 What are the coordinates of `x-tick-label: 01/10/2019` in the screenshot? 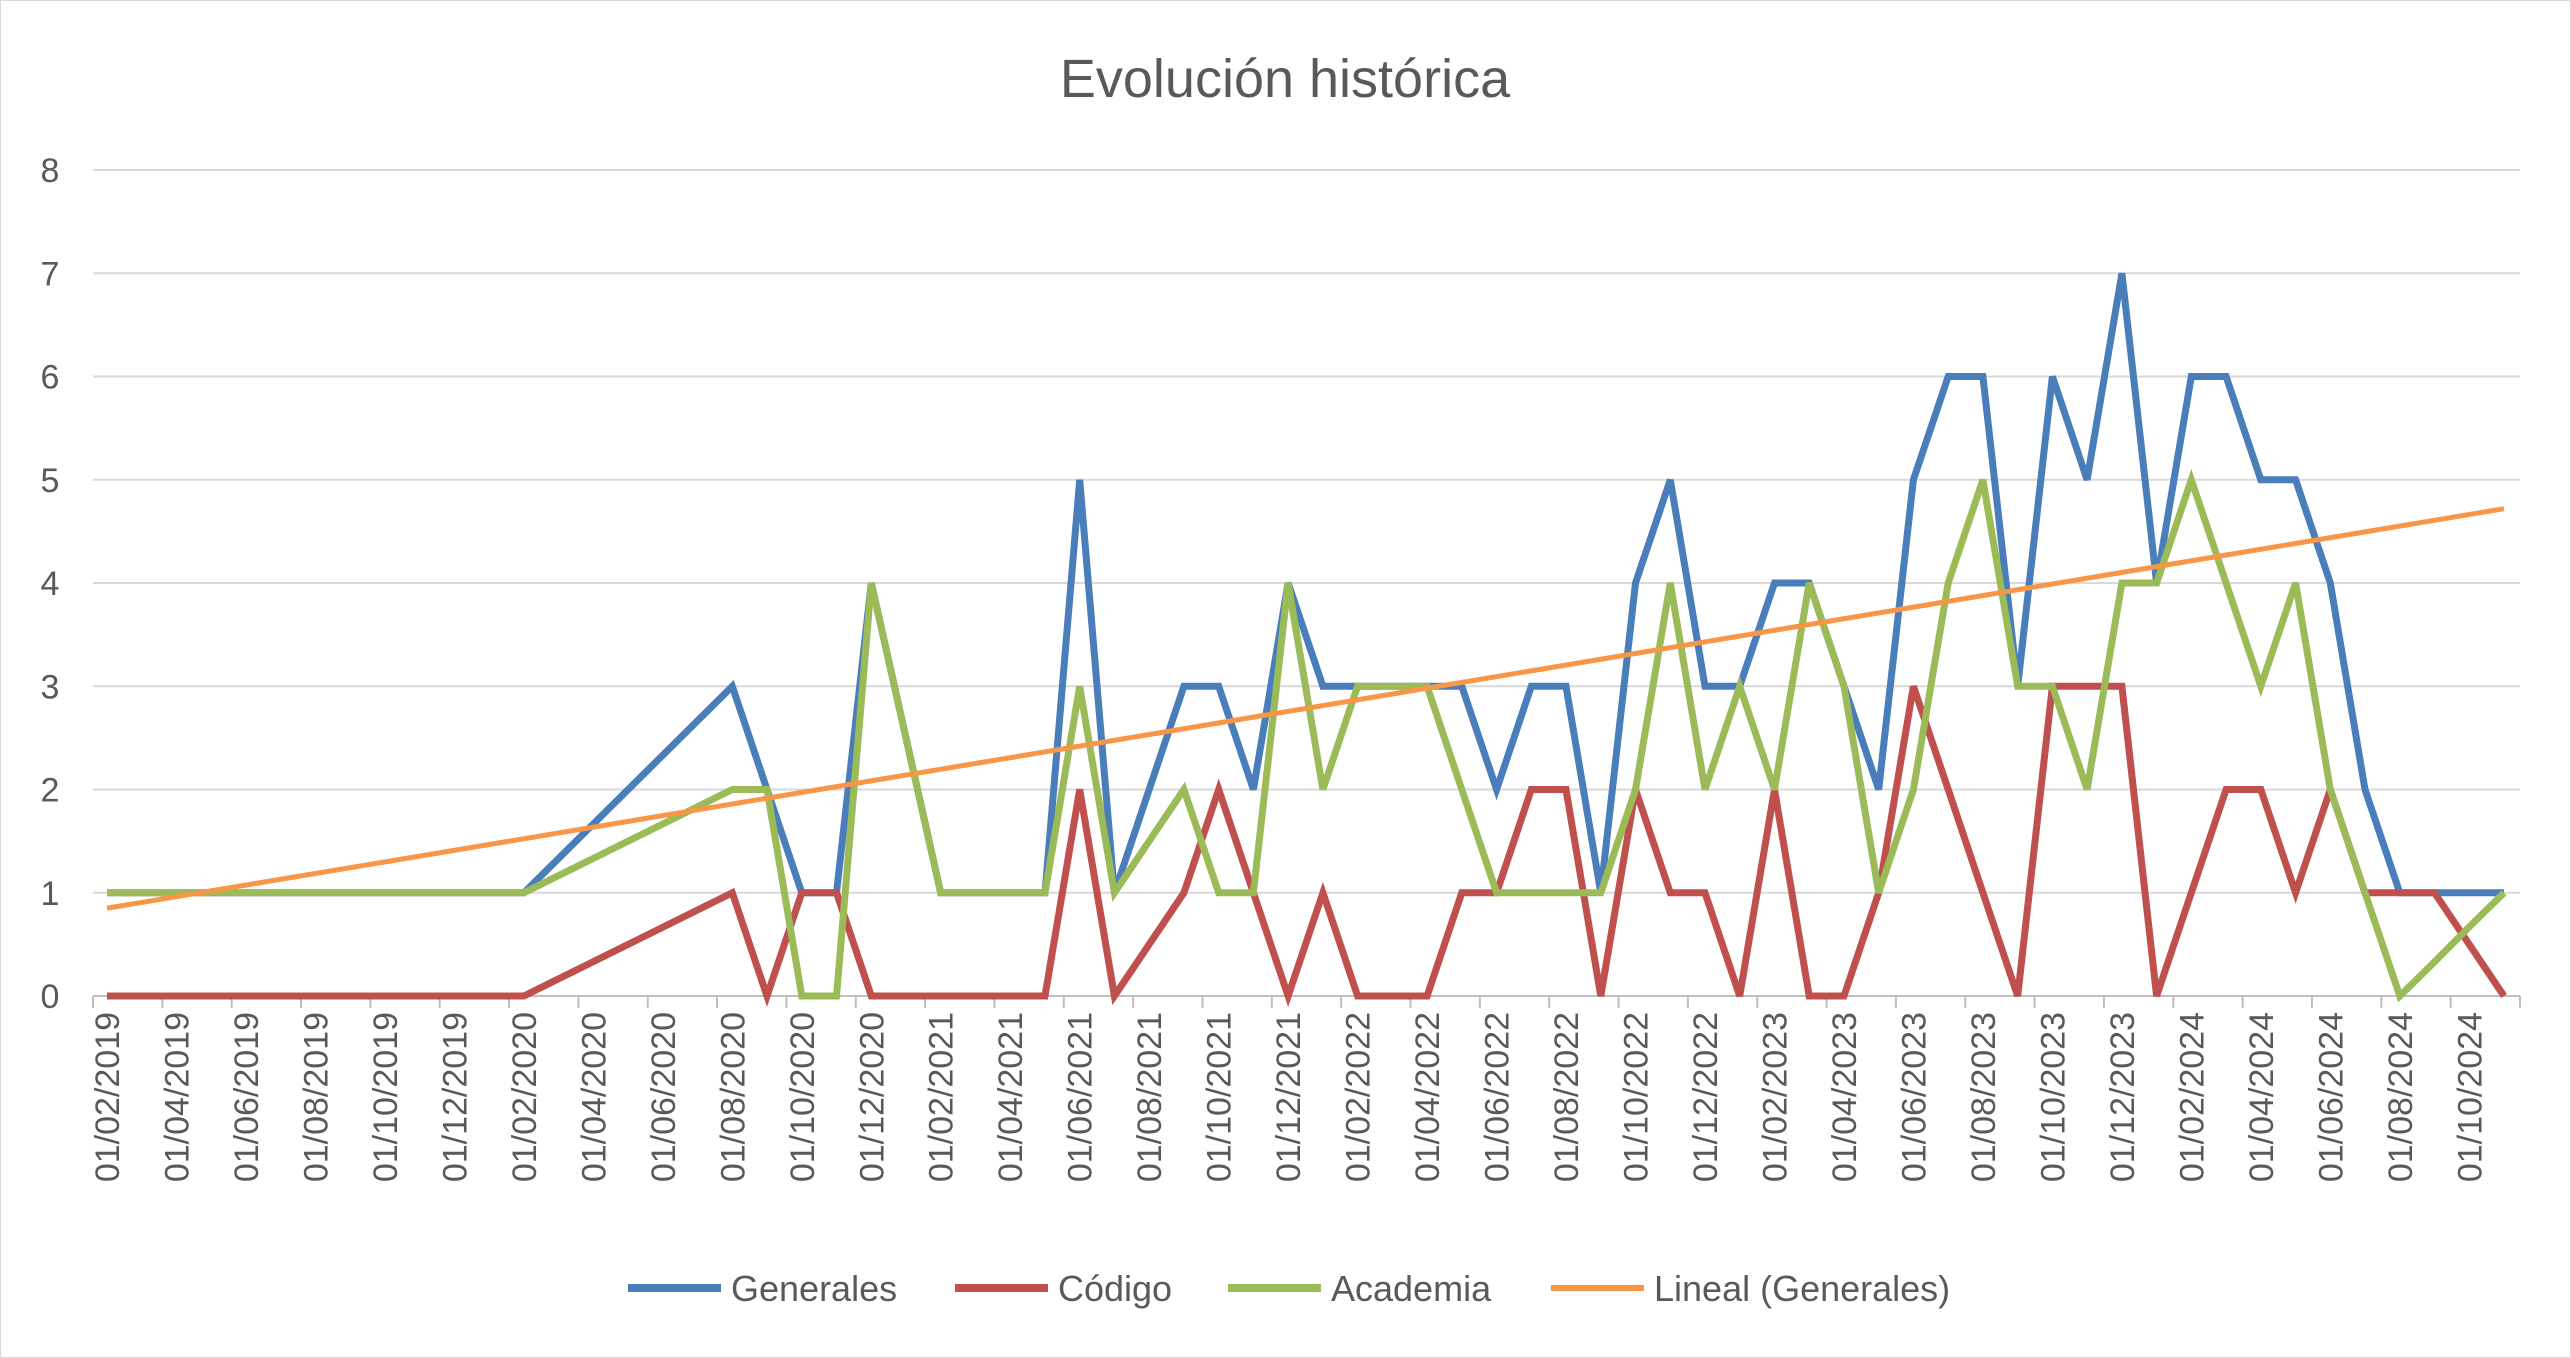 It's located at (386, 1097).